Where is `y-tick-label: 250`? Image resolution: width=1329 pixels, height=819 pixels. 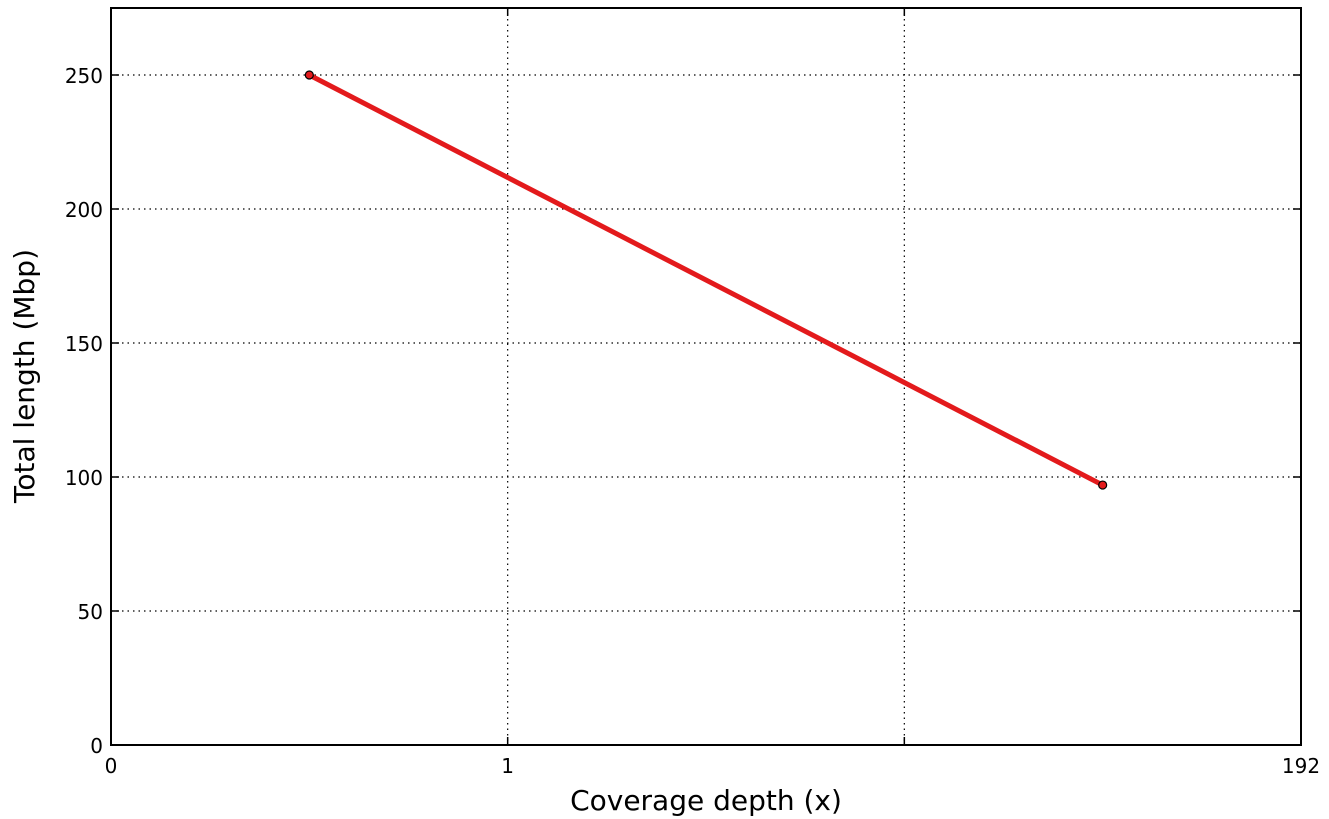 y-tick-label: 250 is located at coordinates (84, 76).